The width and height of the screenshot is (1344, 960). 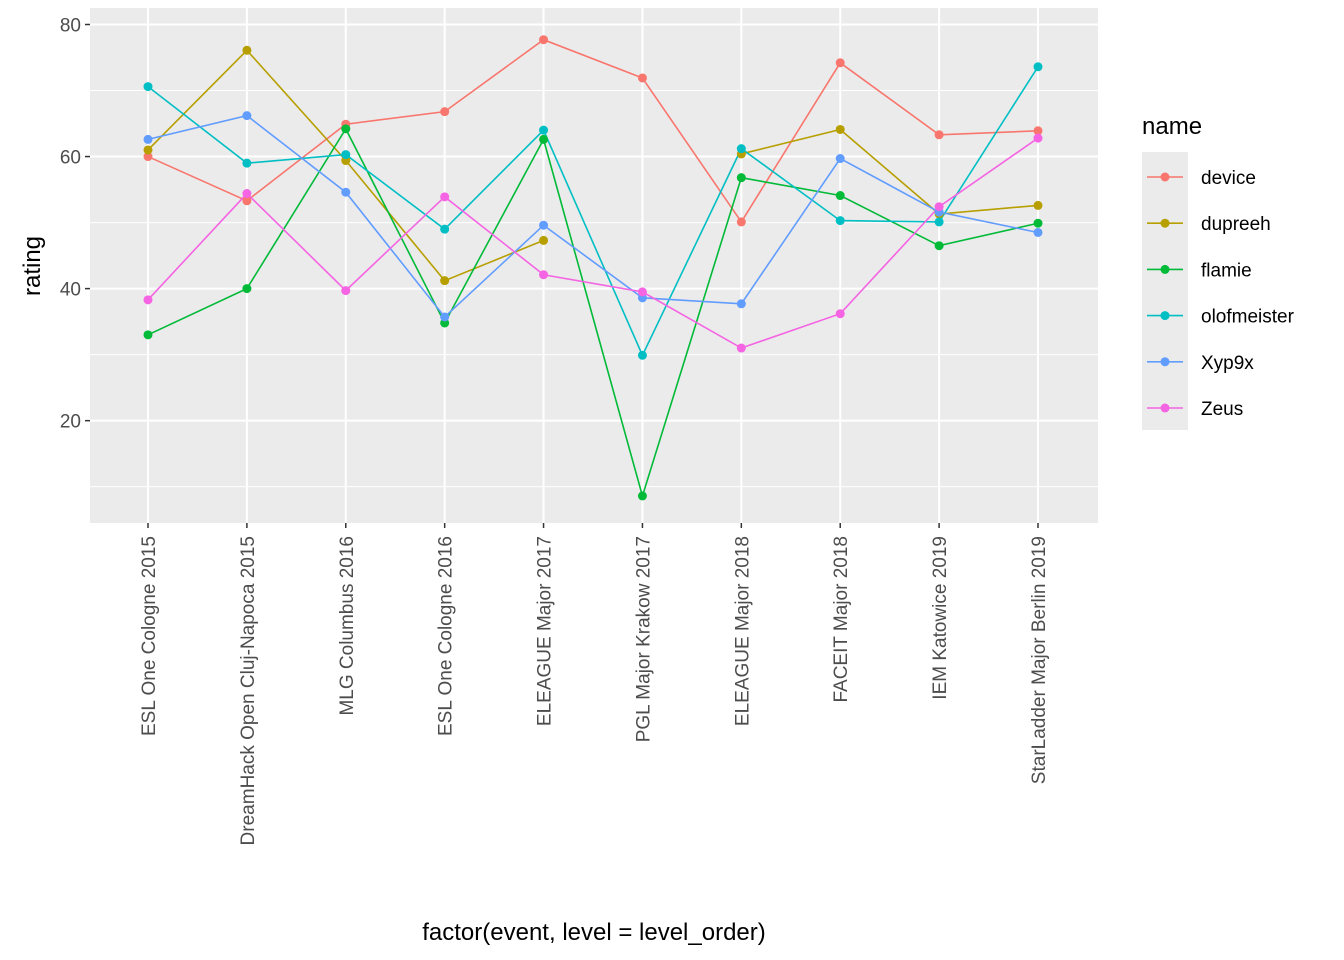 What do you see at coordinates (1172, 126) in the screenshot?
I see `legend-title: name` at bounding box center [1172, 126].